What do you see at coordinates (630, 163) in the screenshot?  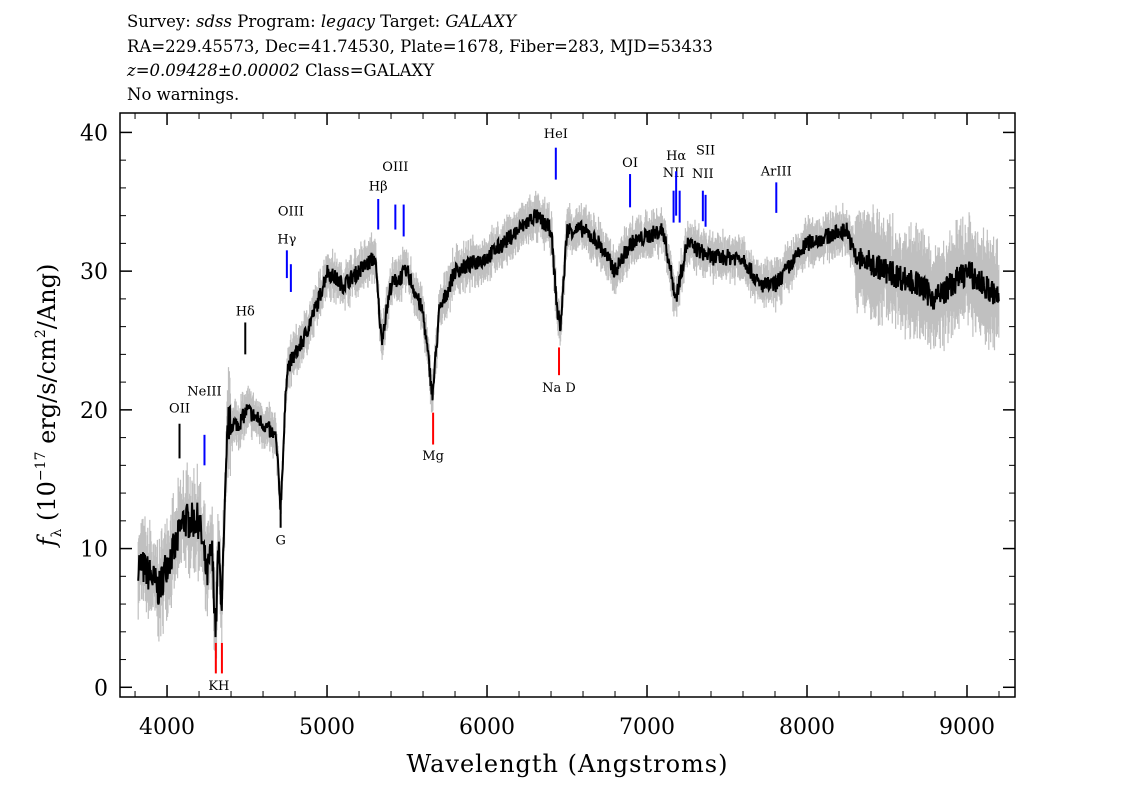 I see `spectral-line-label: OI` at bounding box center [630, 163].